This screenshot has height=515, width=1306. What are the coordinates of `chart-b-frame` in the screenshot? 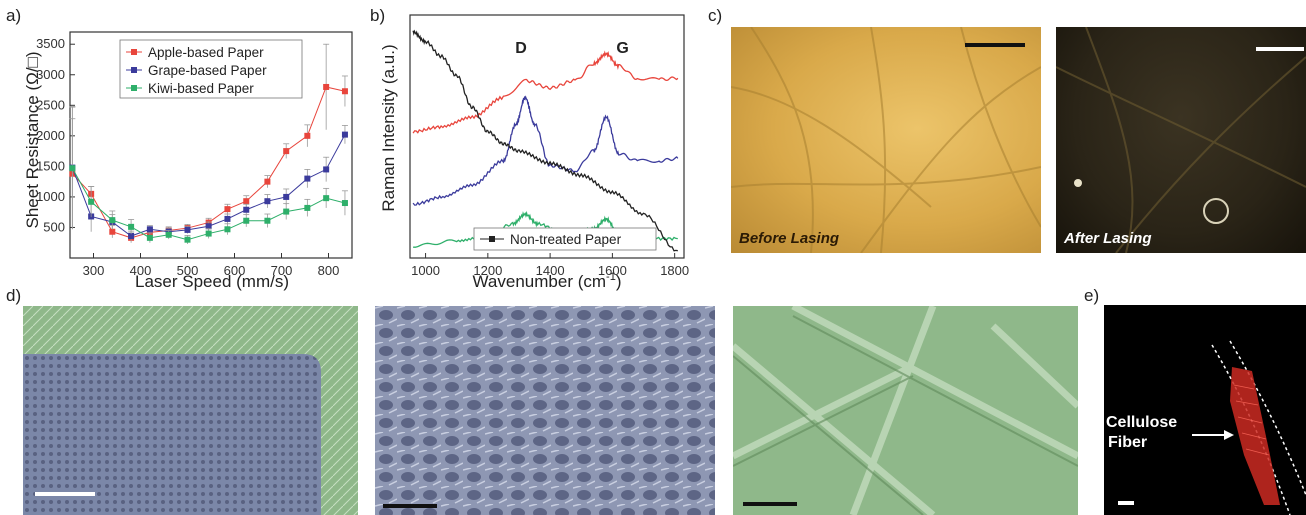 It's located at (547, 136).